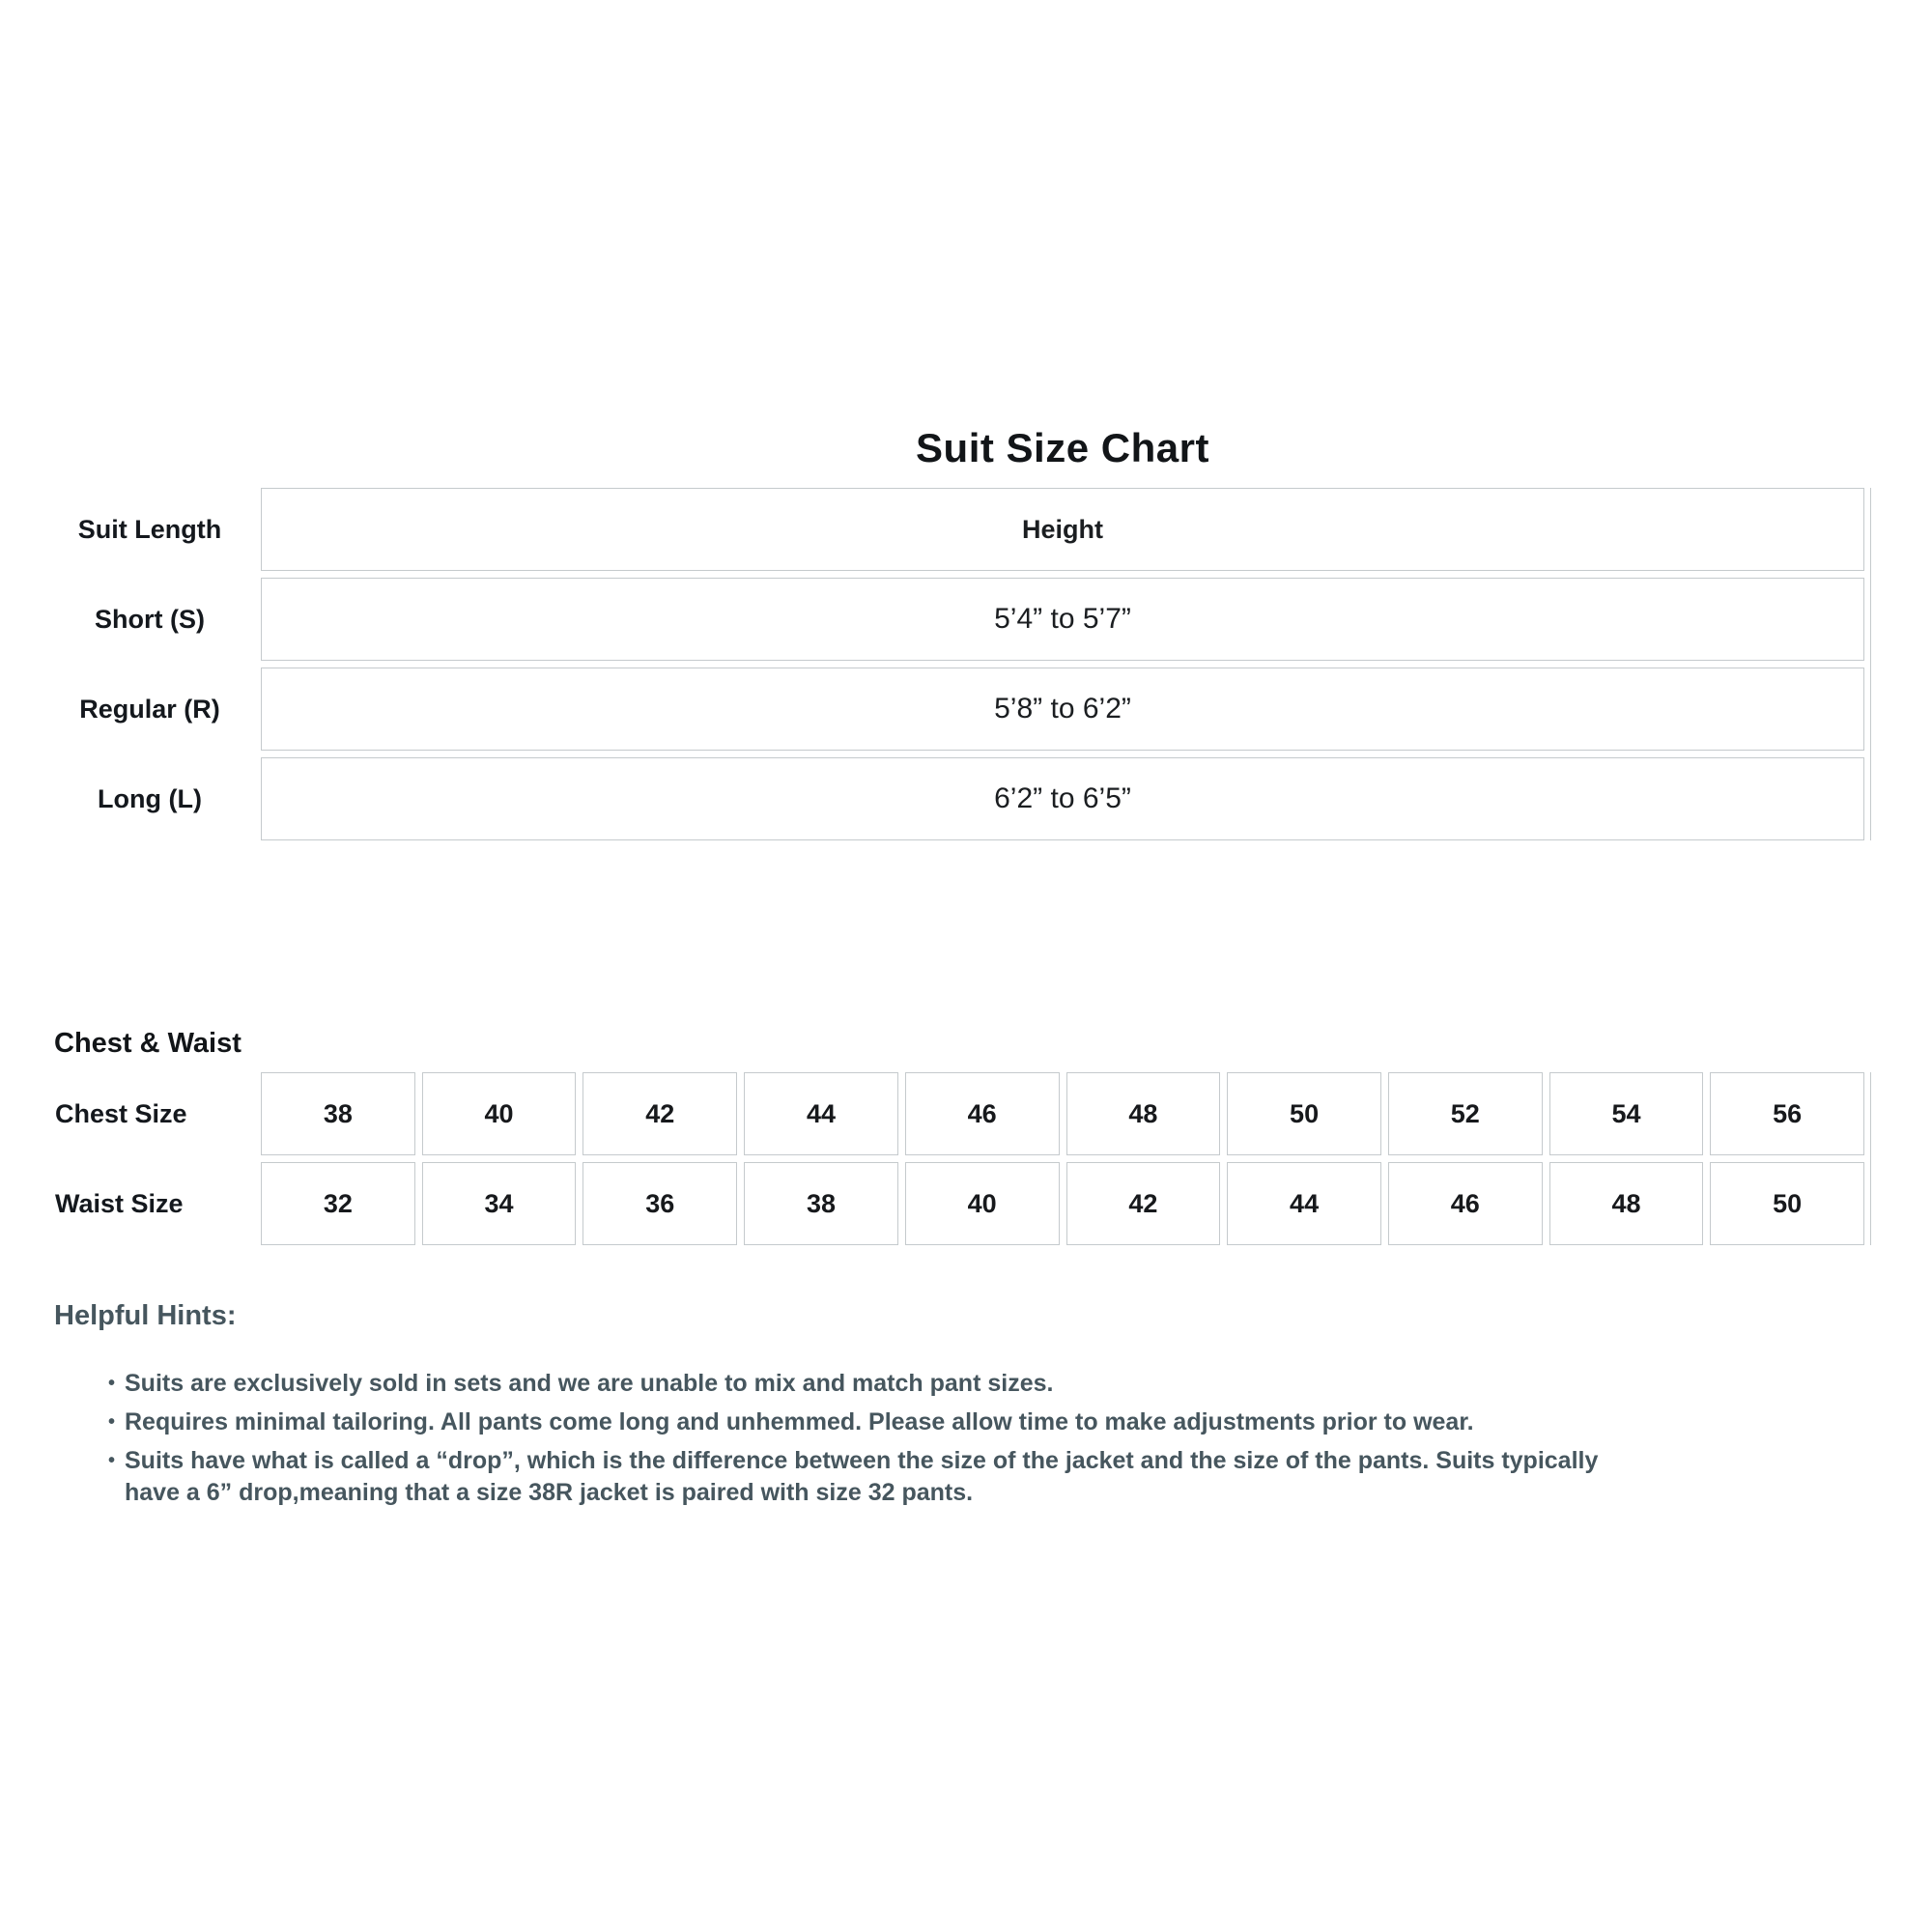  Describe the element at coordinates (1062, 709) in the screenshot. I see `height-value-regular: 5’8” to 6’2”` at that location.